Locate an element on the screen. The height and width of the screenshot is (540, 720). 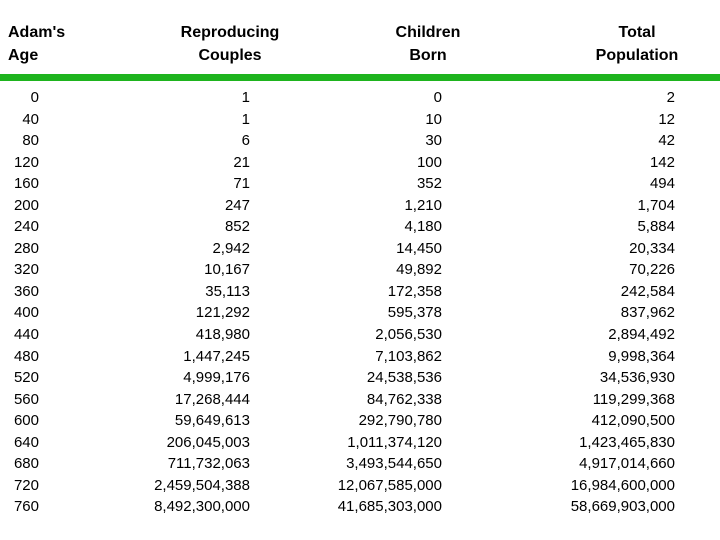
table-row: 80 6 30 42 is located at coordinates (360, 141).